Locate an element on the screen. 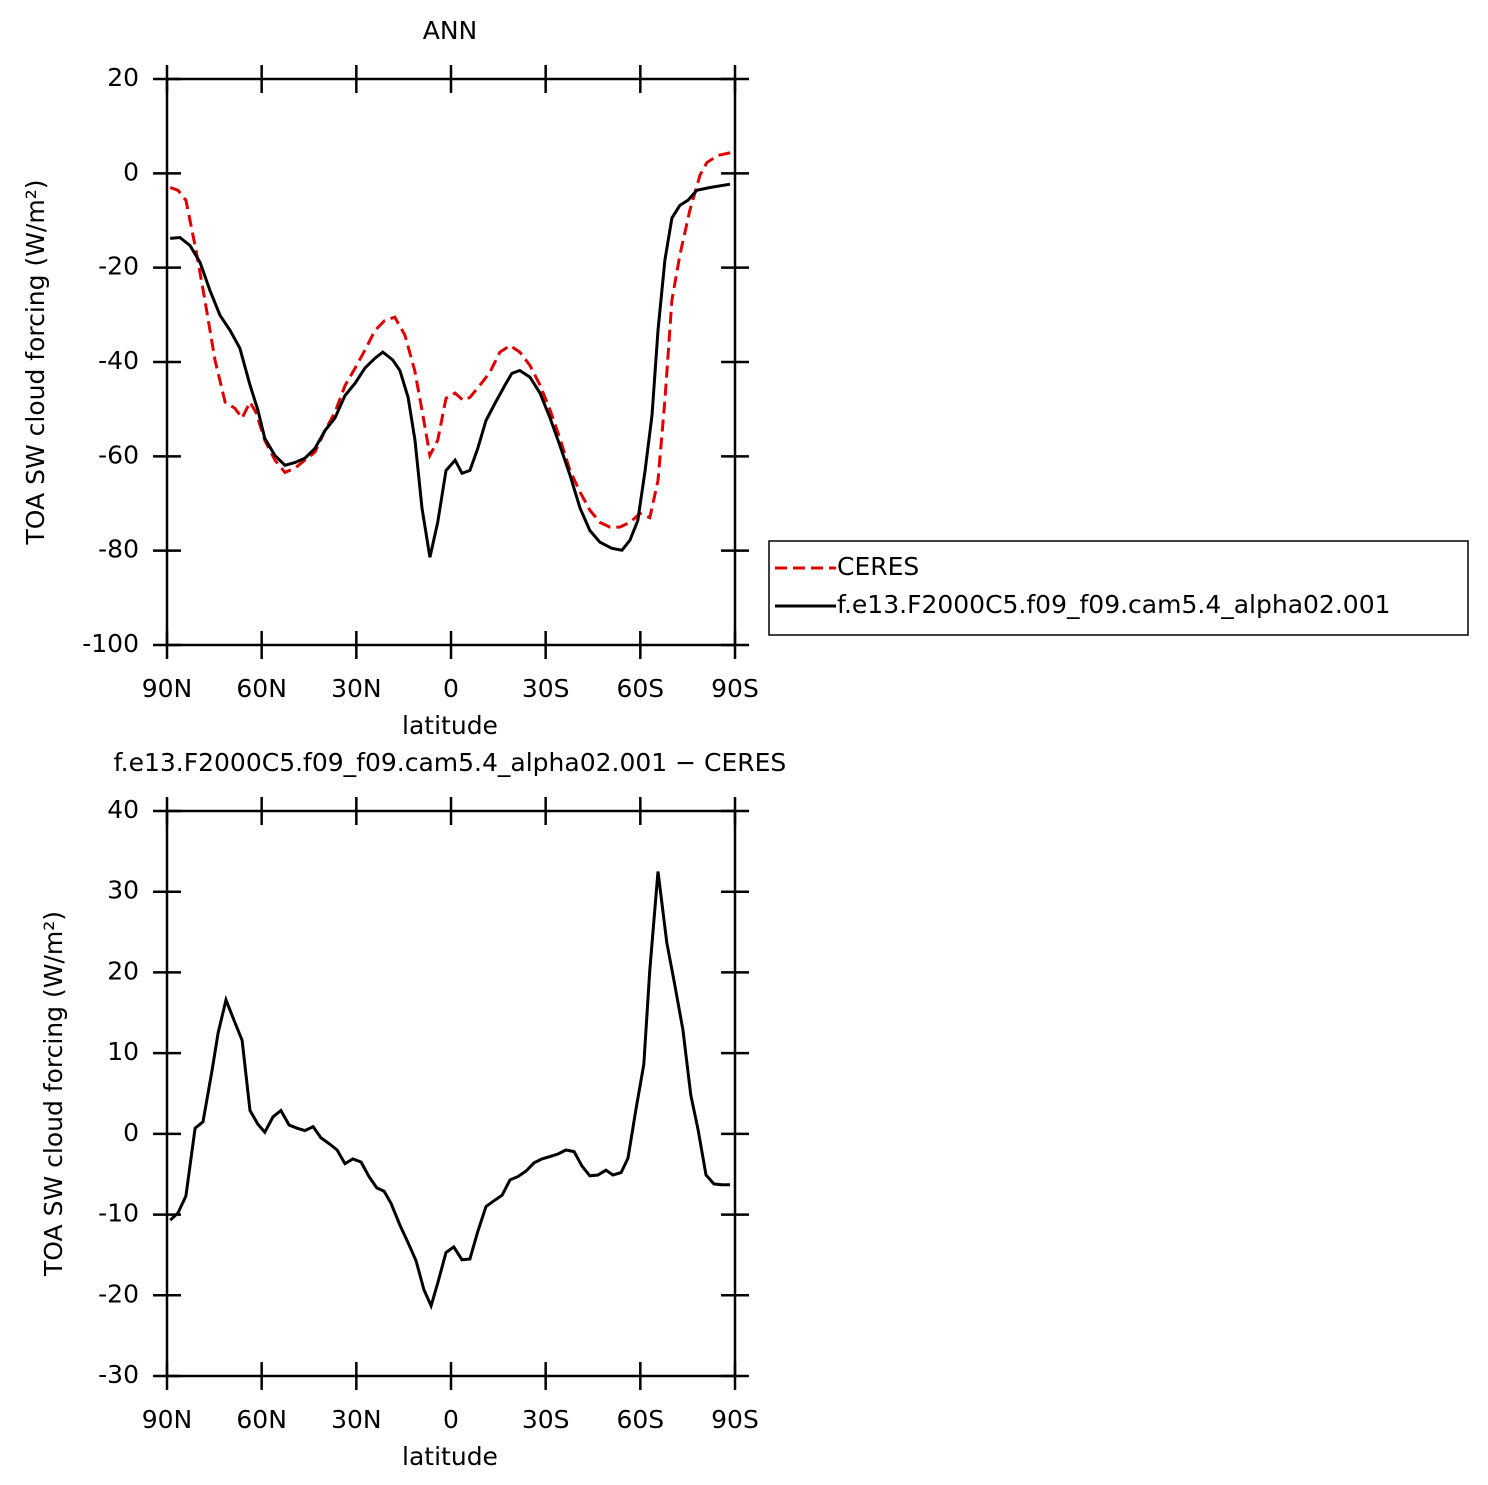 The height and width of the screenshot is (1485, 1488). y-tick-label: 30 is located at coordinates (123, 890).